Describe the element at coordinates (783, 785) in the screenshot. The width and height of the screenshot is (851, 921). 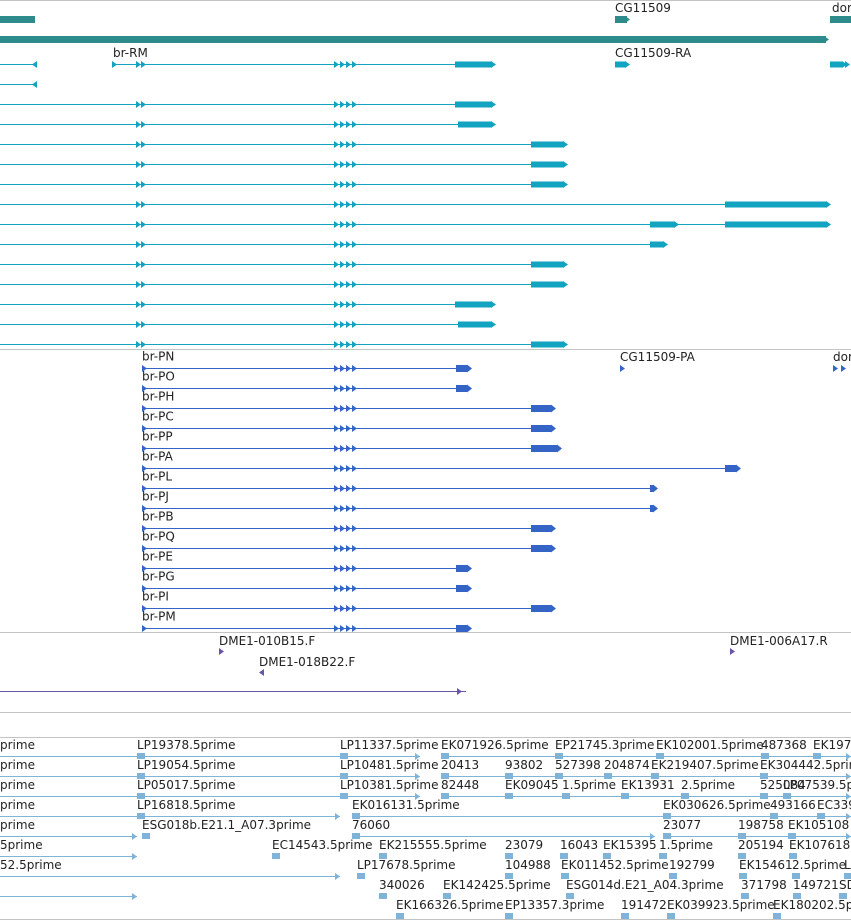
I see `est-label: 525084` at that location.